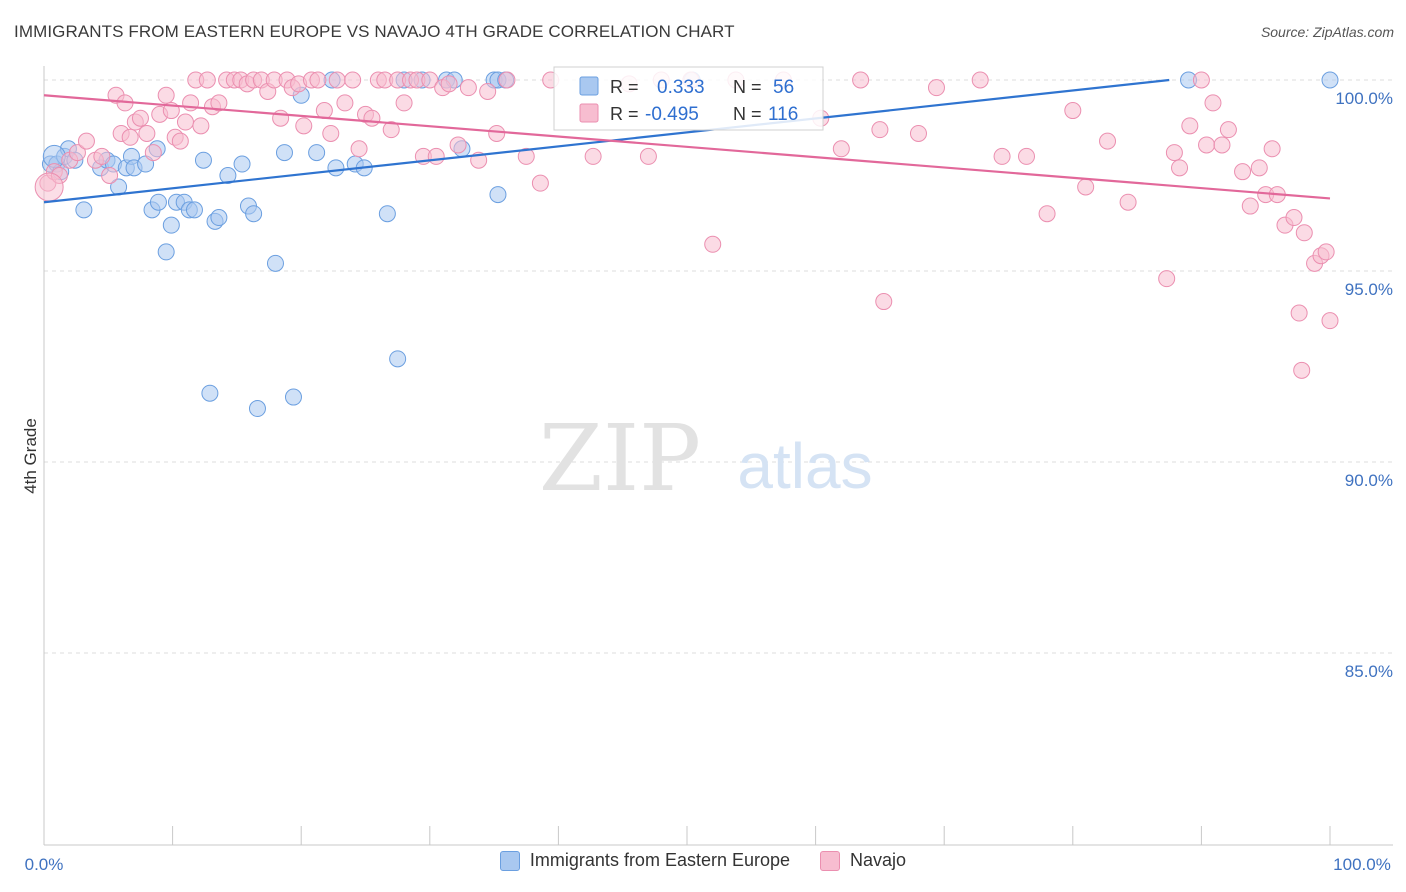 This screenshot has width=1406, height=892. I want to click on watermark-atlas: atlas, so click(804, 466).